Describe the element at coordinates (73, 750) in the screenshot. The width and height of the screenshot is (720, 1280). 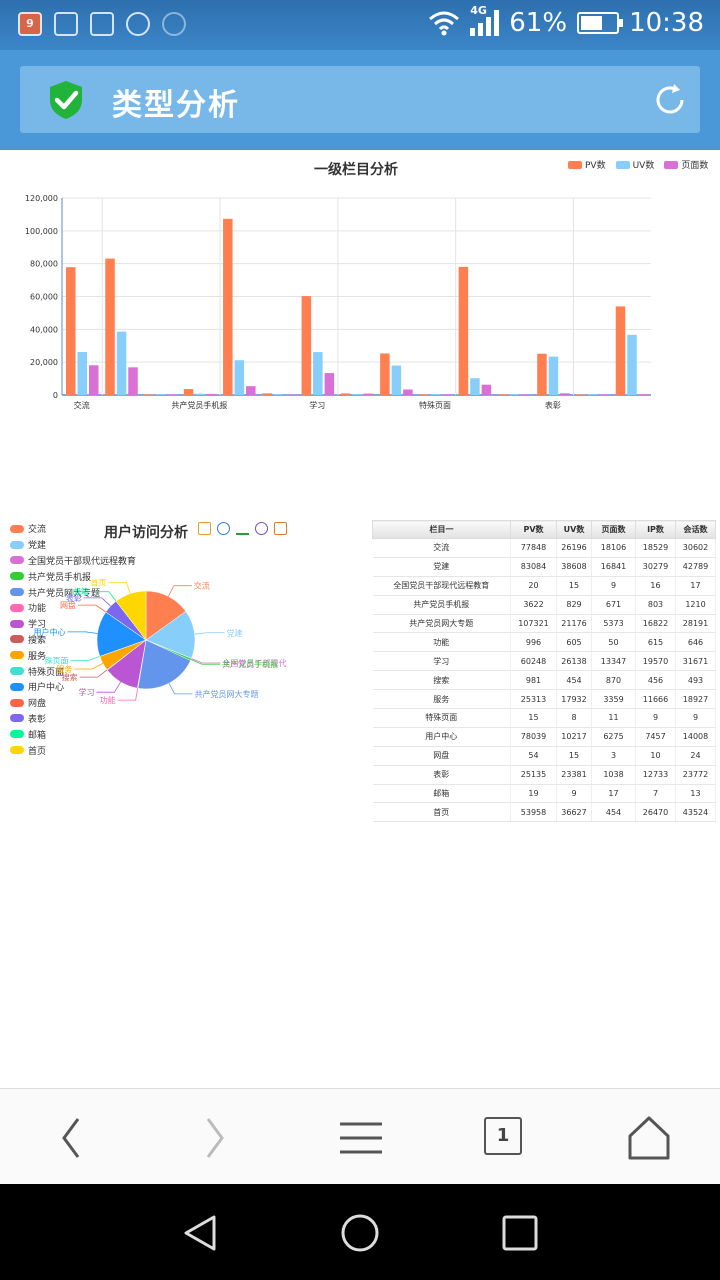
I see `pie-legend-item: 首页` at that location.